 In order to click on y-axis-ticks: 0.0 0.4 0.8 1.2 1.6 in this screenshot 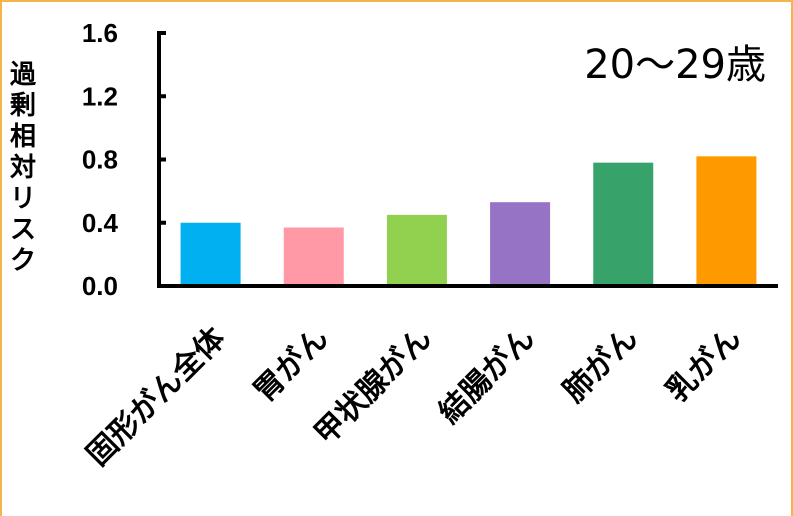, I will do `click(124, 159)`.